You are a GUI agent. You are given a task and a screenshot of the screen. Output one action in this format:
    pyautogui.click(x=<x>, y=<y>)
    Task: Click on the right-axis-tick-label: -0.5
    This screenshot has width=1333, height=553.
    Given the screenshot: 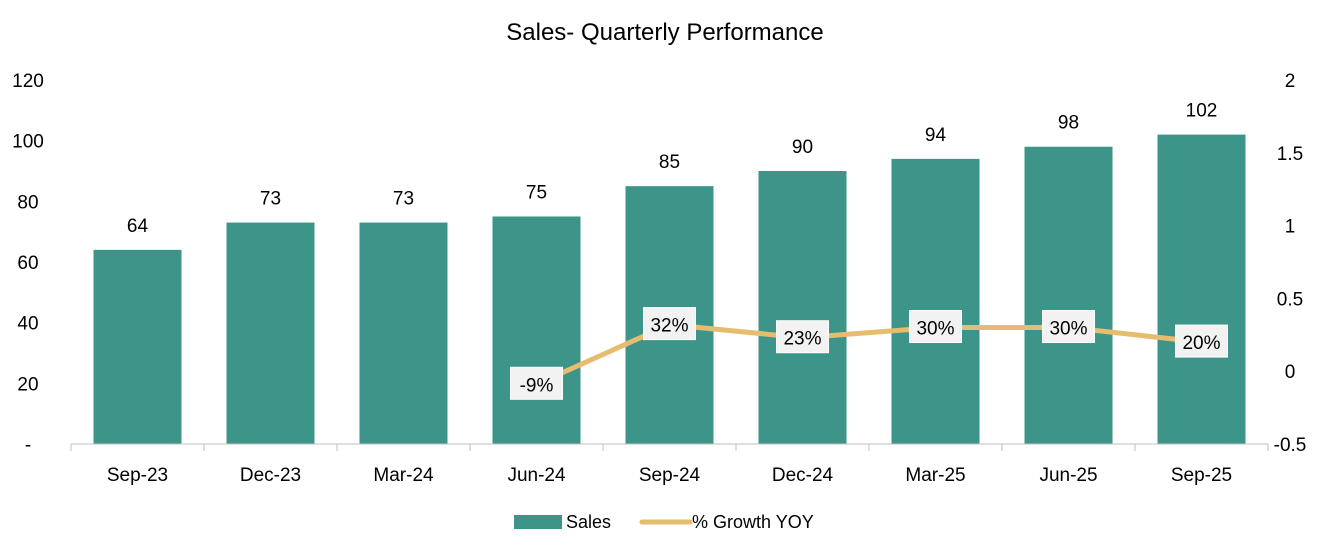 What is the action you would take?
    pyautogui.click(x=1290, y=445)
    